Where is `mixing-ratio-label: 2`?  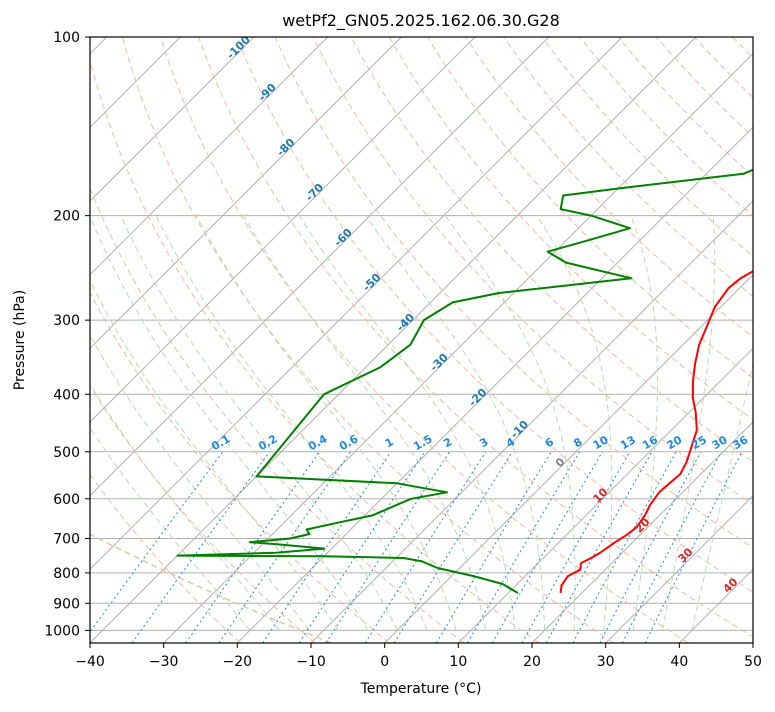 mixing-ratio-label: 2 is located at coordinates (447, 442).